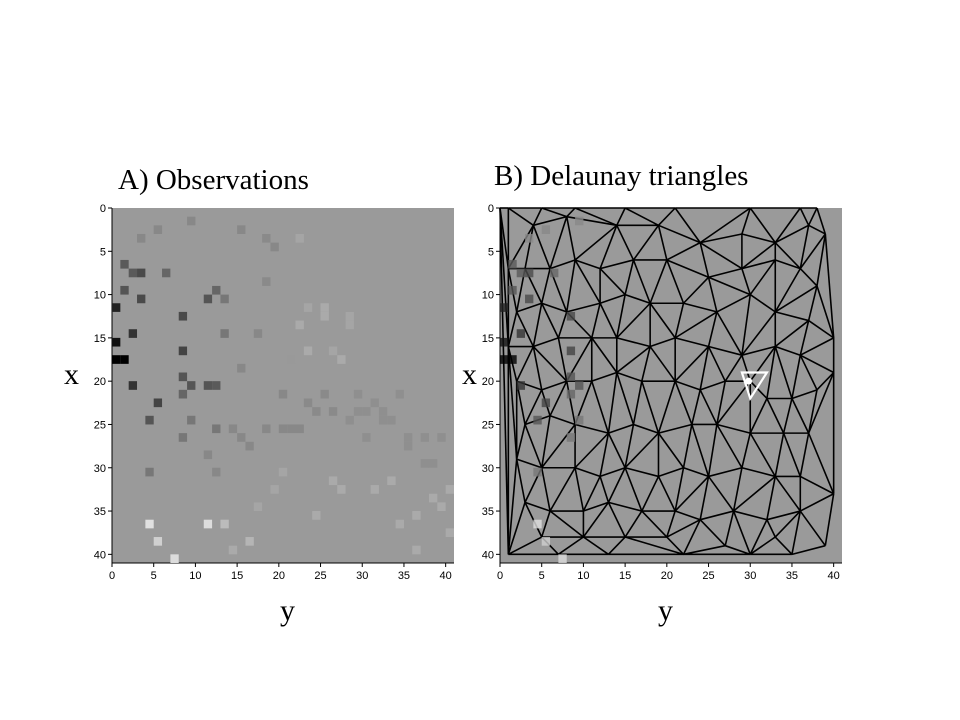 This screenshot has width=960, height=720. I want to click on panel-b-xtick-label: 40, so click(834, 576).